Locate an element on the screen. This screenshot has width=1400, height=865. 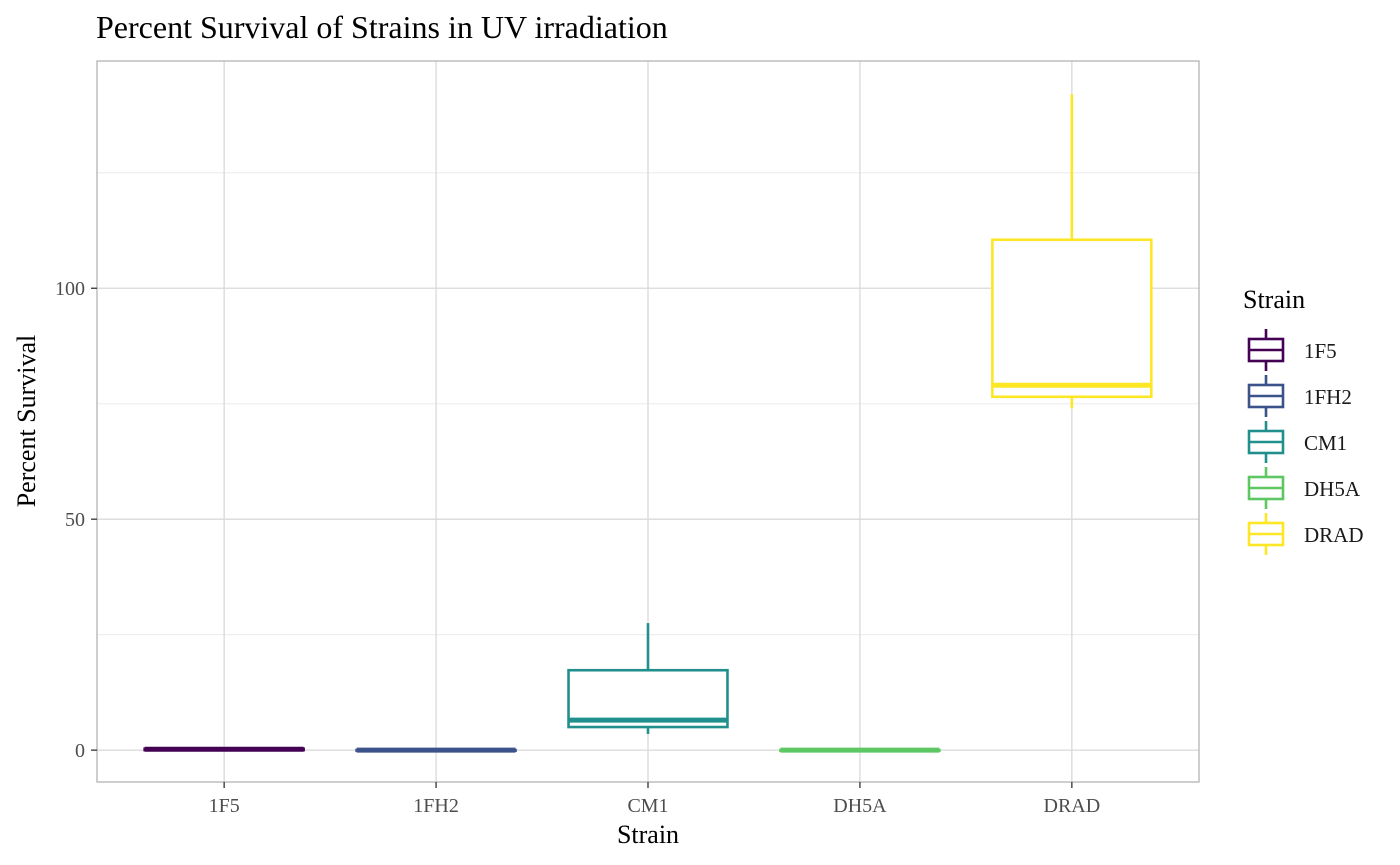
x-tick-label-1fh2: 1FH2 is located at coordinates (436, 806).